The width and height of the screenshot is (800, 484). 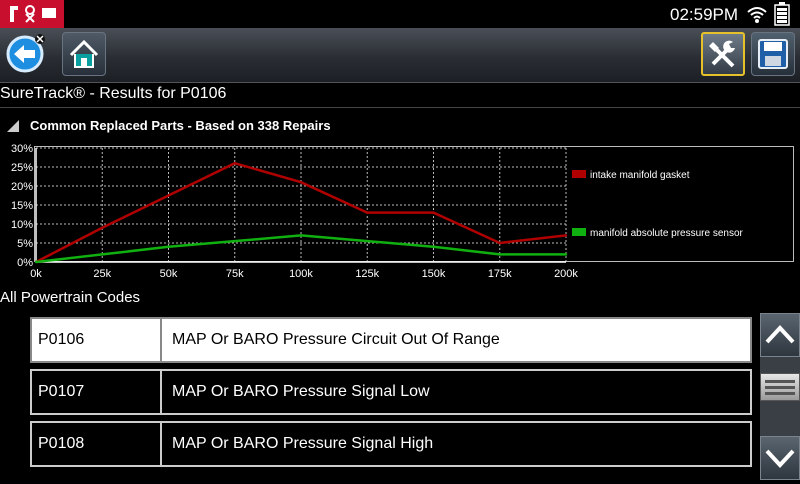 I want to click on back-button, so click(x=26, y=53).